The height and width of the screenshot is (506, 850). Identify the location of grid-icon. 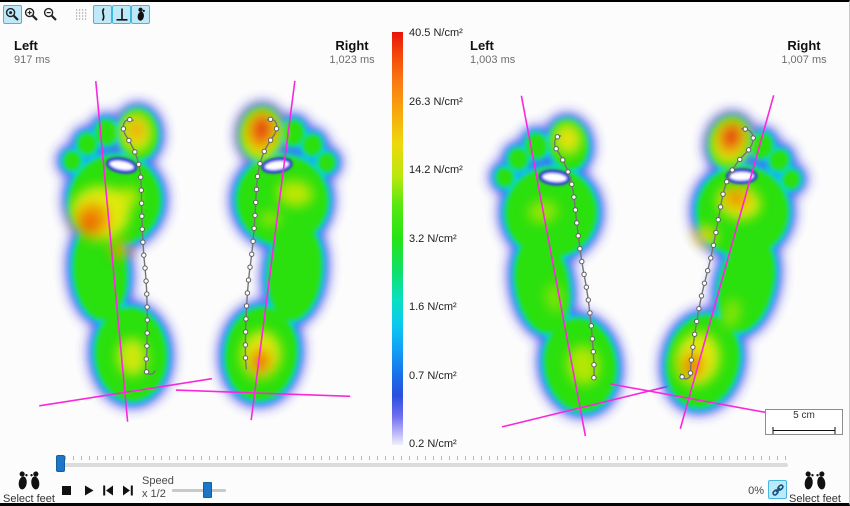
(81, 14).